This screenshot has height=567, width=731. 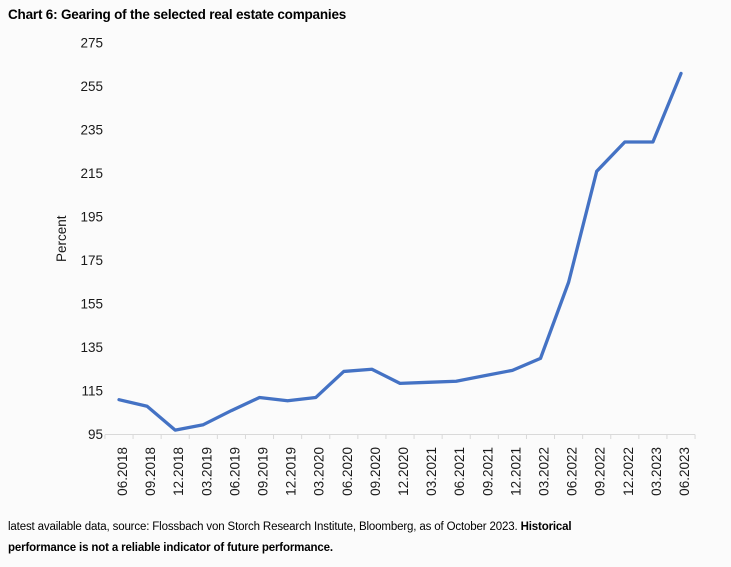 What do you see at coordinates (291, 471) in the screenshot?
I see `x-axis-tick-label: 12.2019` at bounding box center [291, 471].